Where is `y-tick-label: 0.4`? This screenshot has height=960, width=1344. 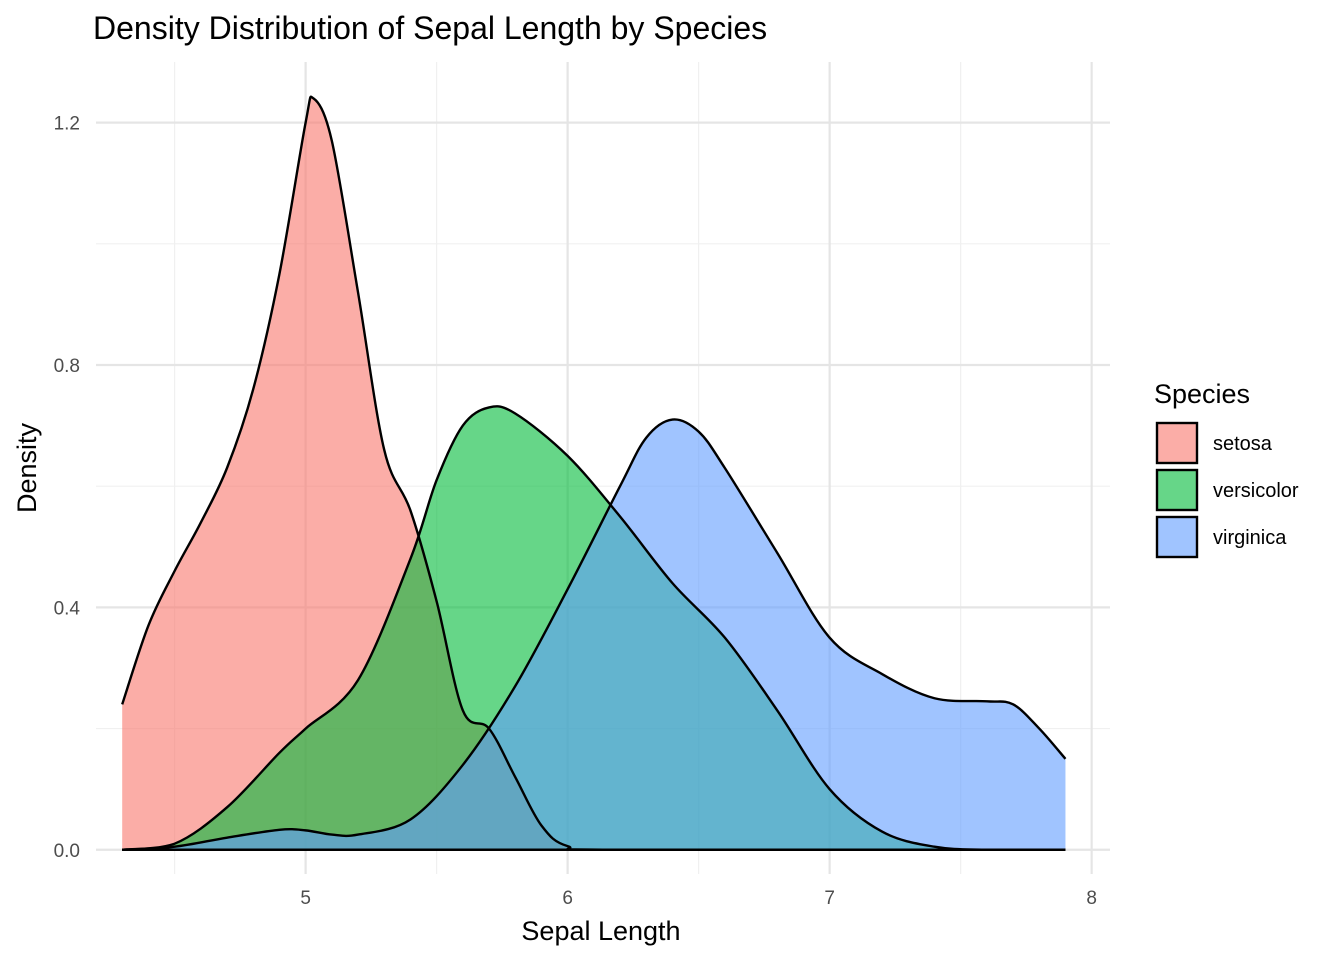
y-tick-label: 0.4 is located at coordinates (67, 608).